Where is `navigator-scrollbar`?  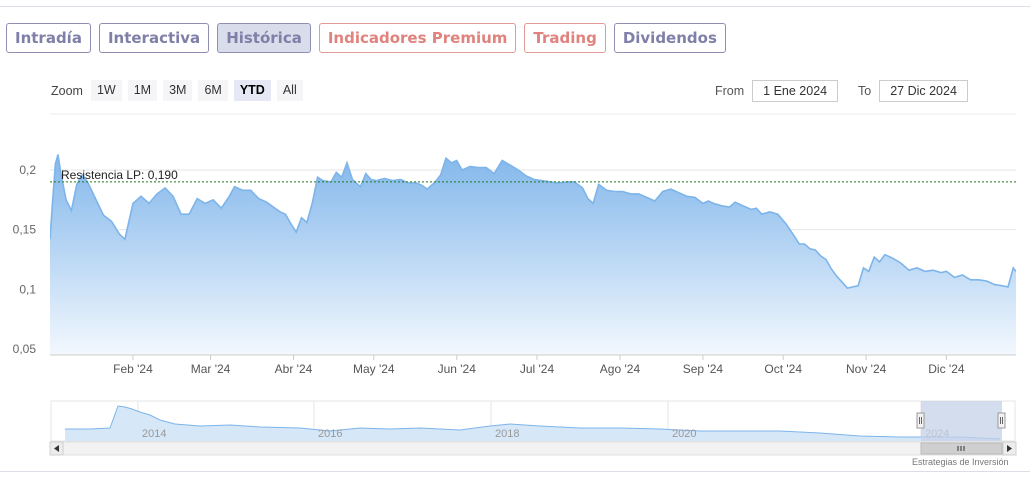
navigator-scrollbar is located at coordinates (533, 448).